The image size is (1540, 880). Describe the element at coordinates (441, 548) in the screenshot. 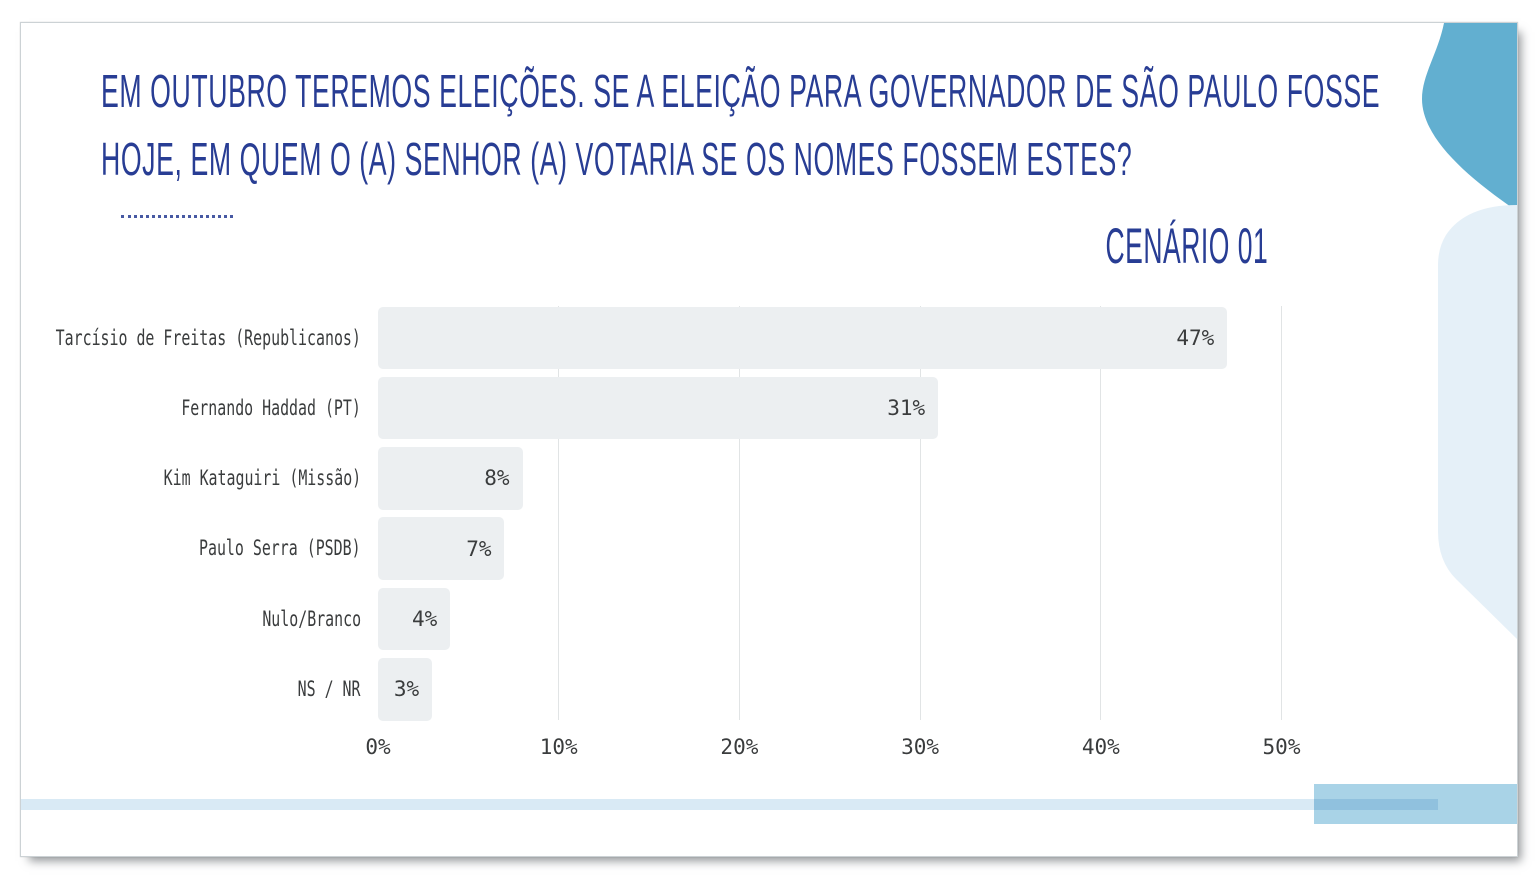

I see `bar: 7%` at that location.